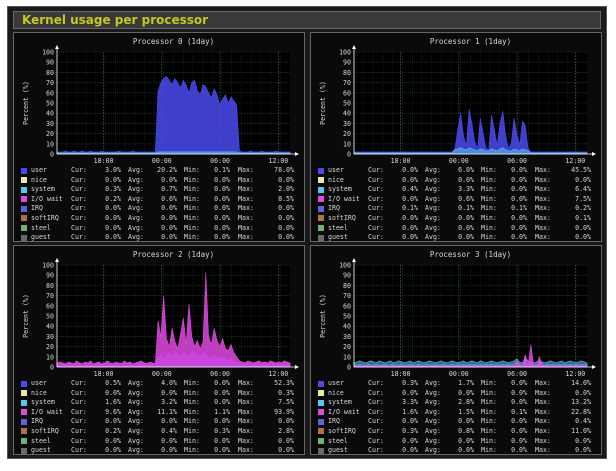 The width and height of the screenshot is (616, 471). Describe the element at coordinates (457, 384) in the screenshot. I see `legend-row: user Cur: 0.3% Avg: 1.7% Min: 0.0% Max: 14.0%` at that location.